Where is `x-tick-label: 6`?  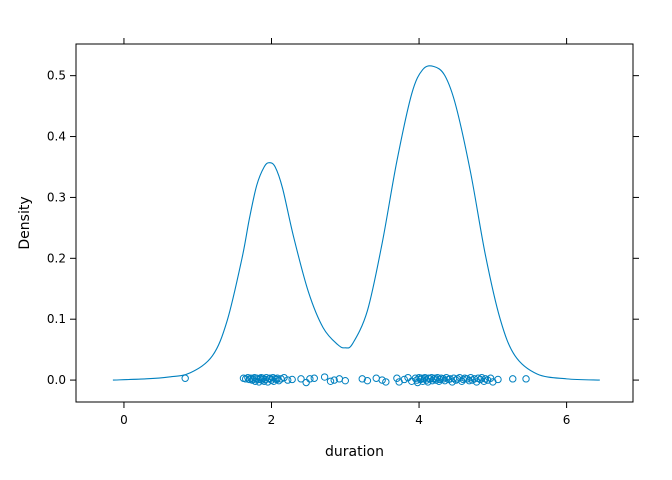
x-tick-label: 6 is located at coordinates (567, 420).